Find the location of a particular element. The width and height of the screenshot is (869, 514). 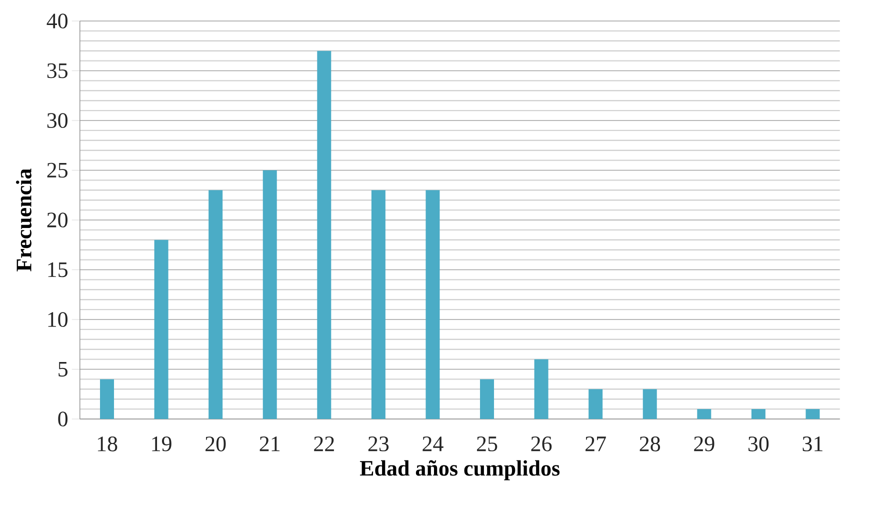

x-tick-label: 26 is located at coordinates (541, 444).